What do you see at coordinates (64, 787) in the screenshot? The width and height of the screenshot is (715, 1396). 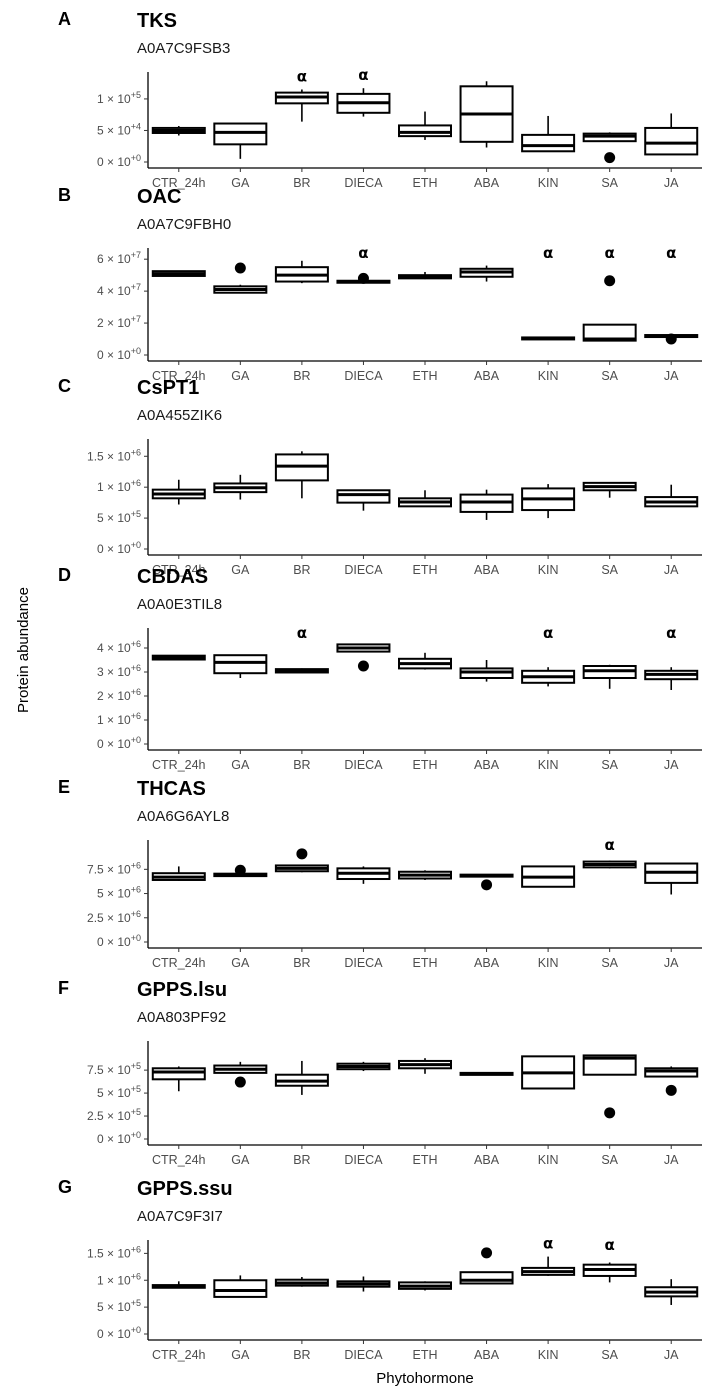 I see `panel-letter: E` at bounding box center [64, 787].